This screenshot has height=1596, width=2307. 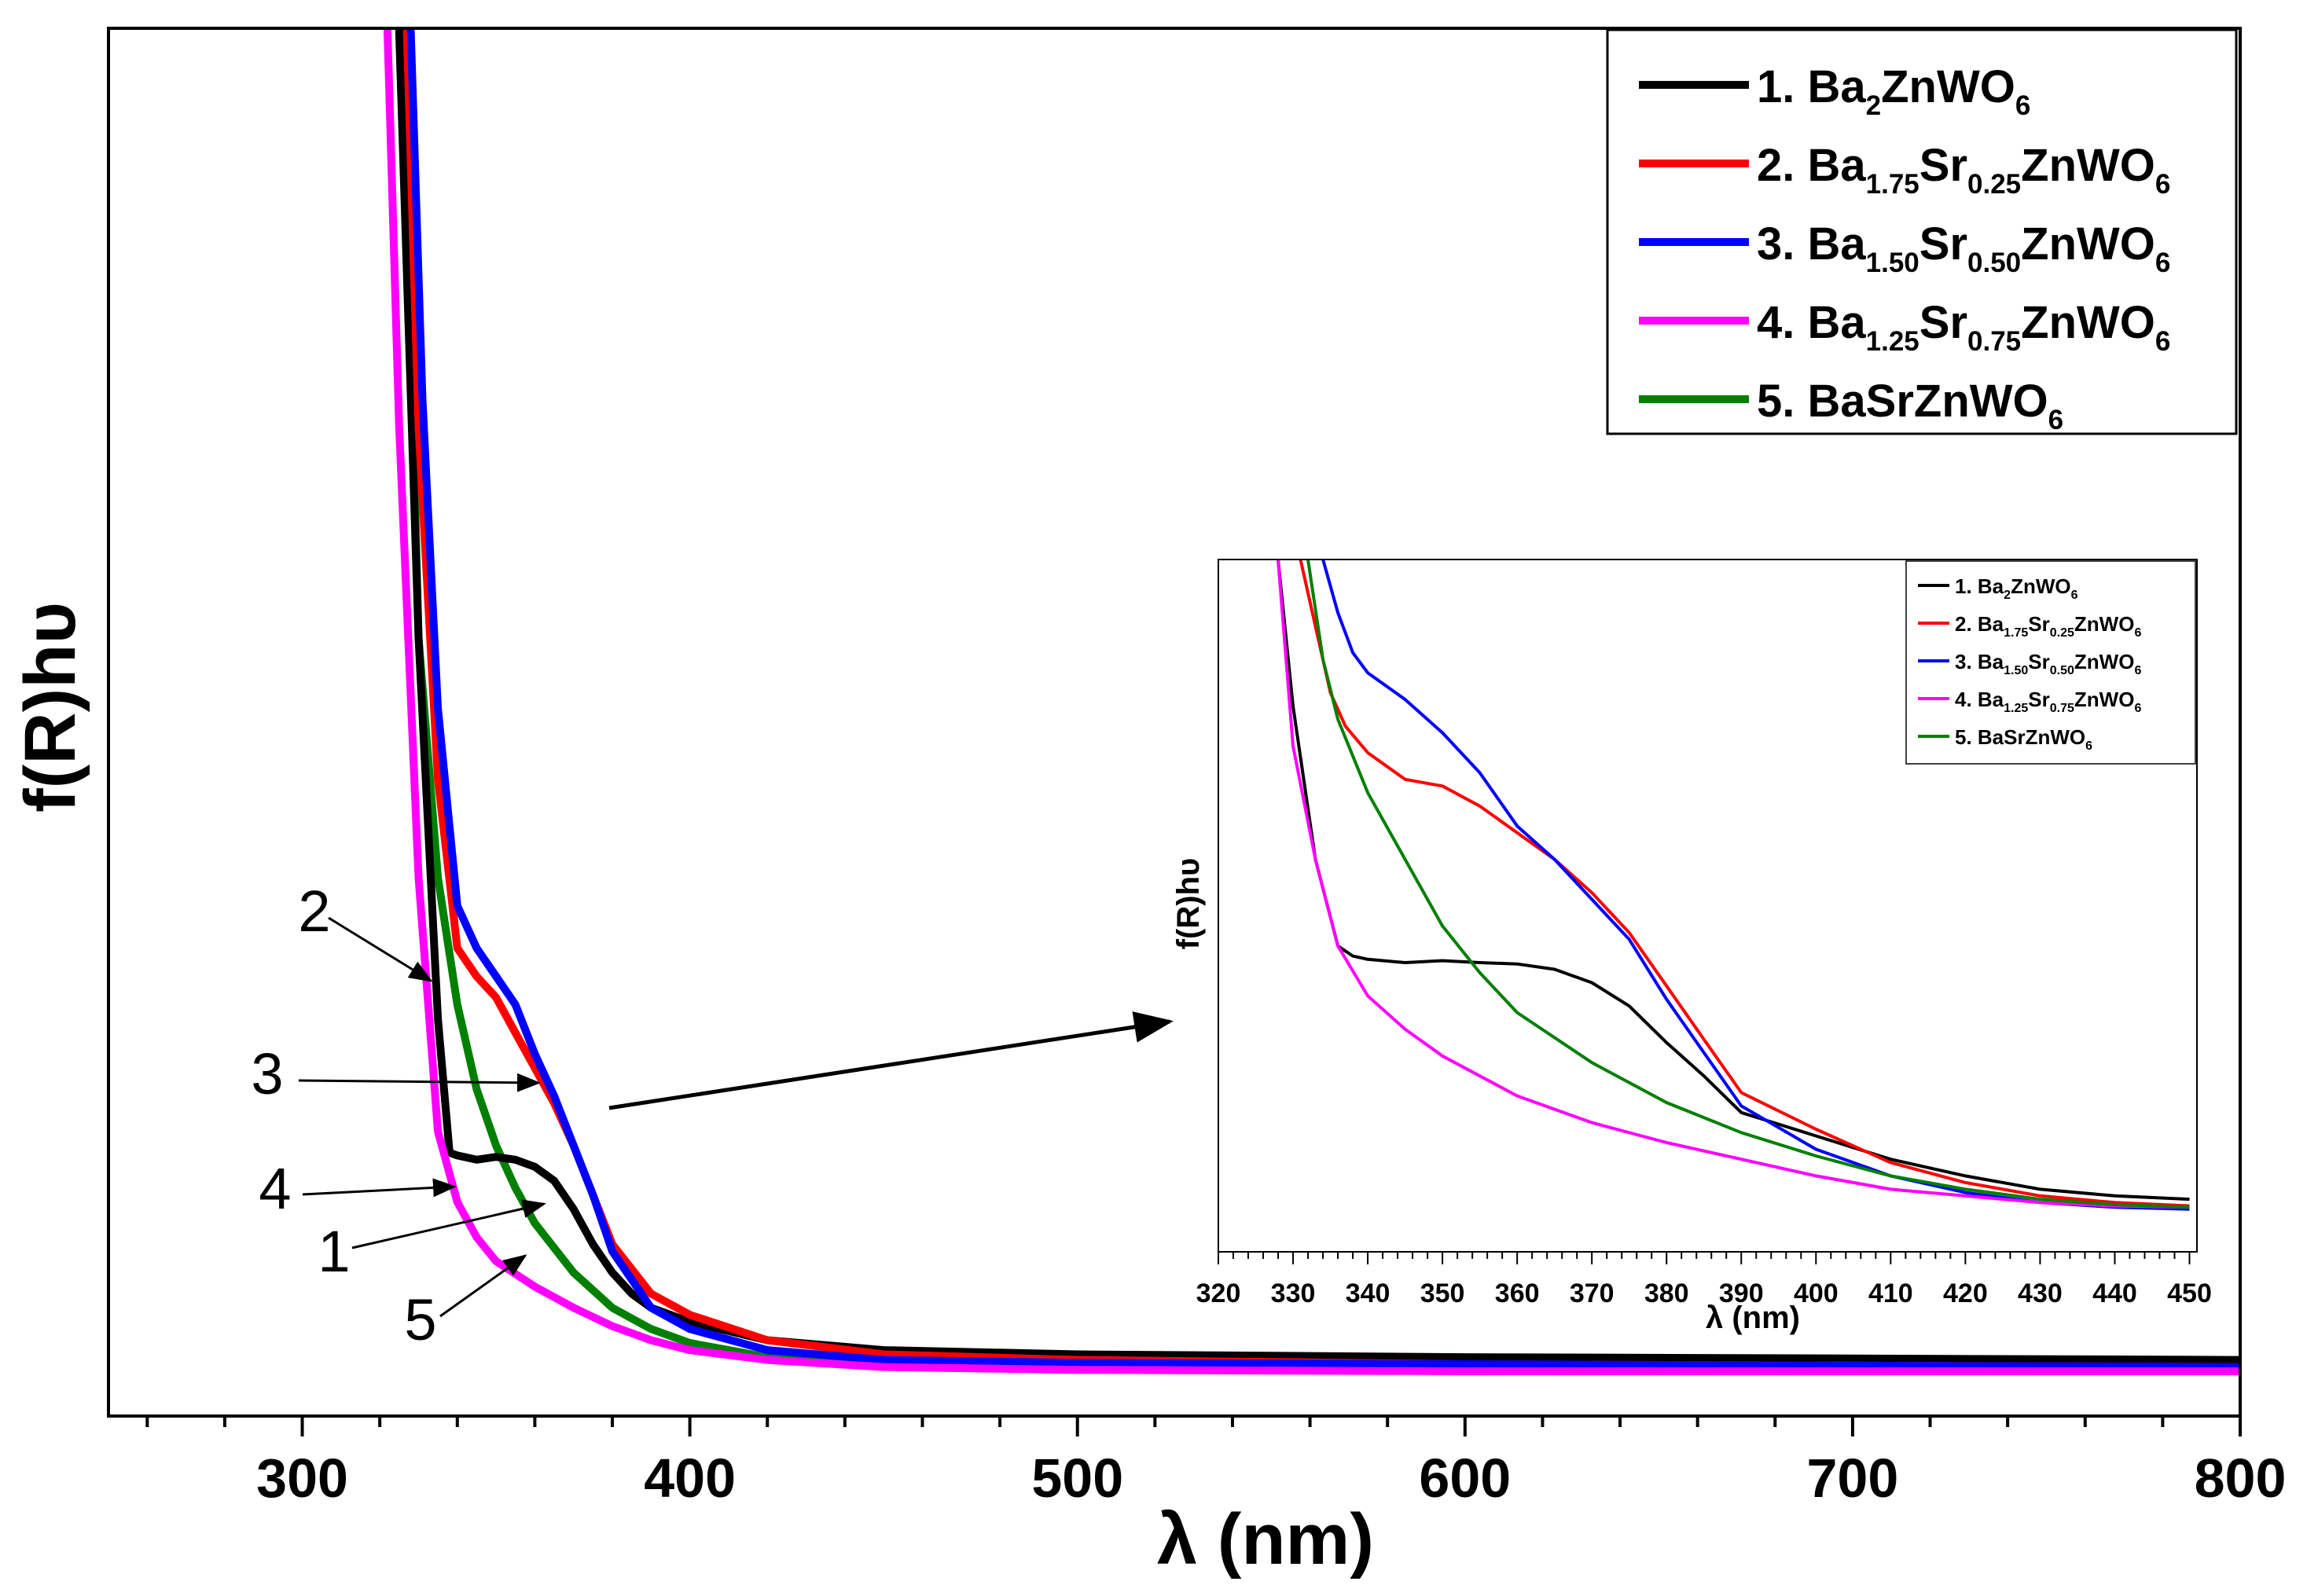 I want to click on inset-x-tick-label-350: 350, so click(x=1442, y=1293).